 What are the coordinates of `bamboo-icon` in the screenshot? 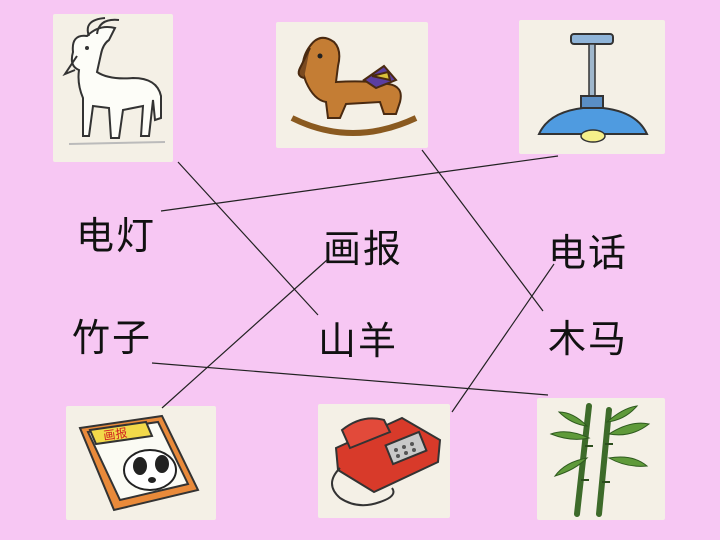 It's located at (600, 460).